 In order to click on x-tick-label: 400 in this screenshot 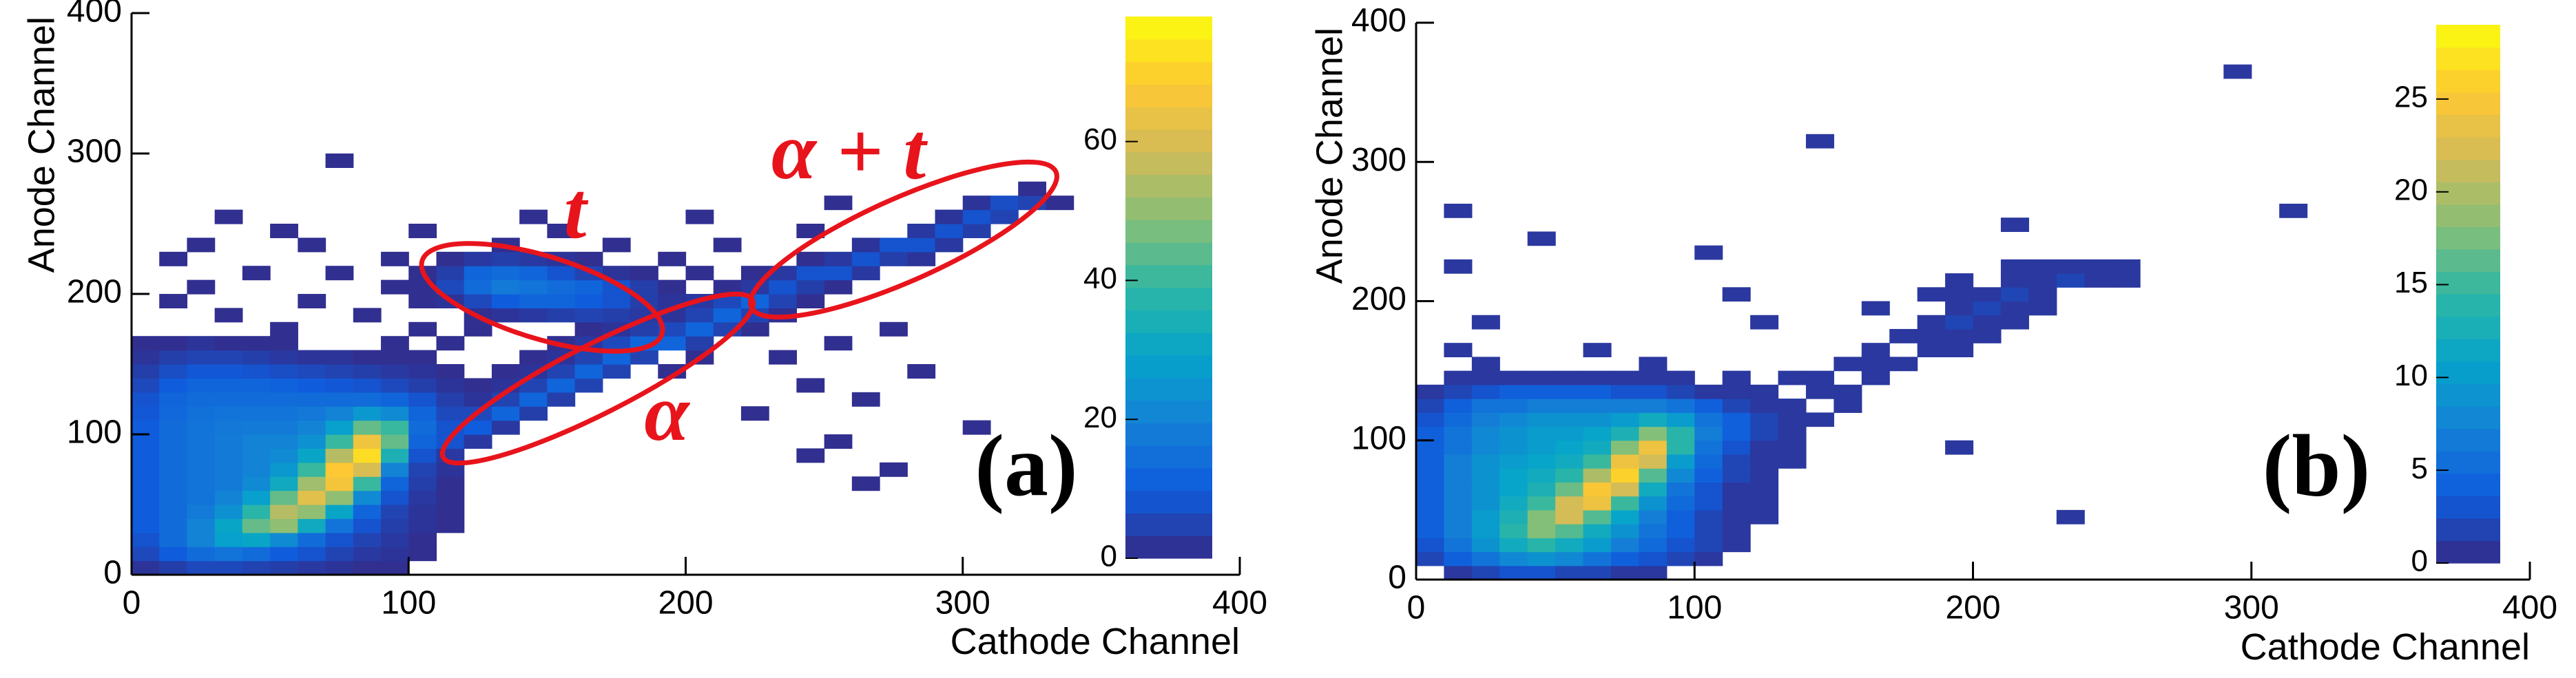, I will do `click(1239, 604)`.